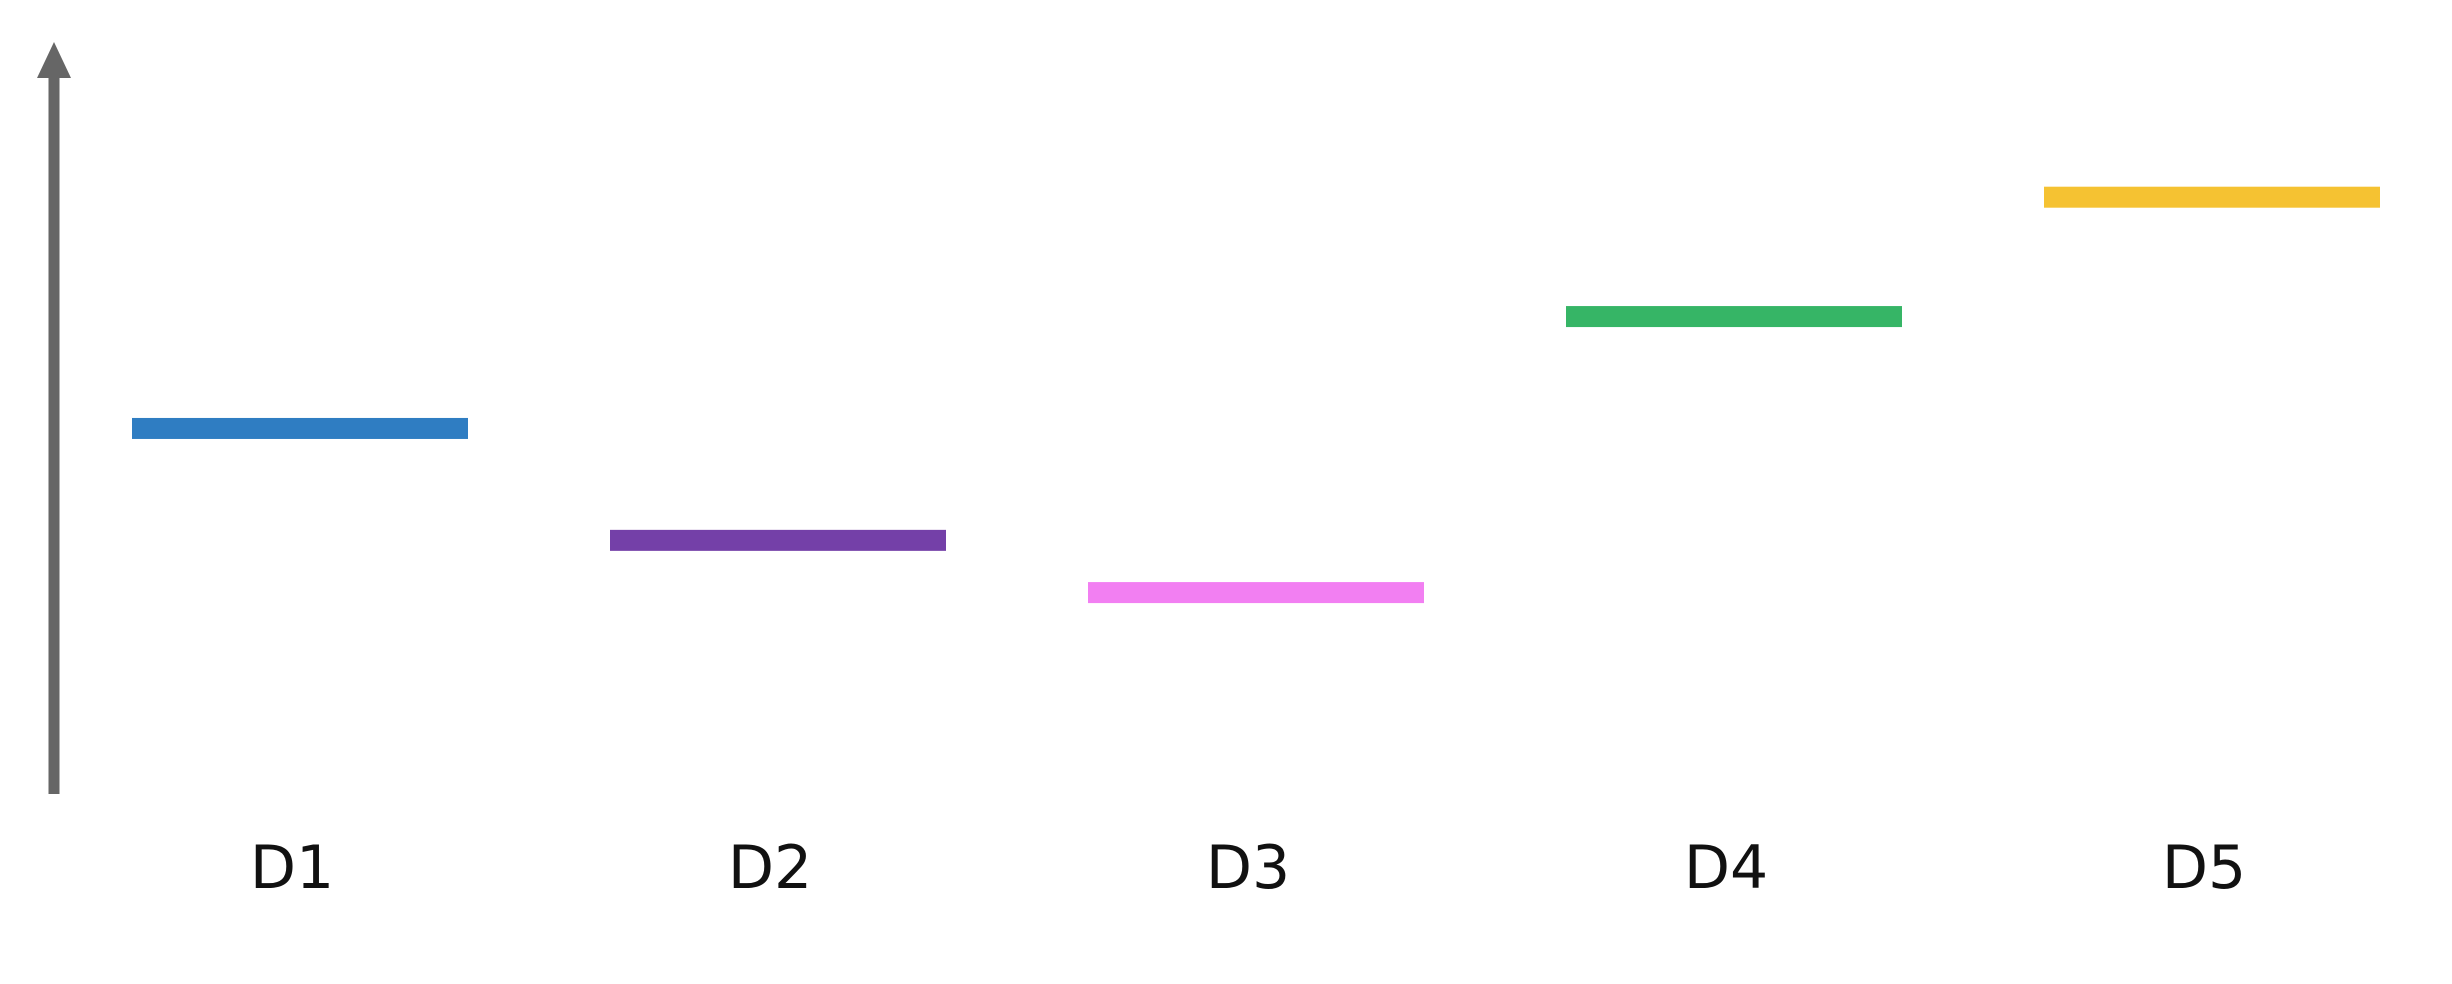 The height and width of the screenshot is (984, 2452). What do you see at coordinates (2204, 868) in the screenshot?
I see `category-label-d5: D5` at bounding box center [2204, 868].